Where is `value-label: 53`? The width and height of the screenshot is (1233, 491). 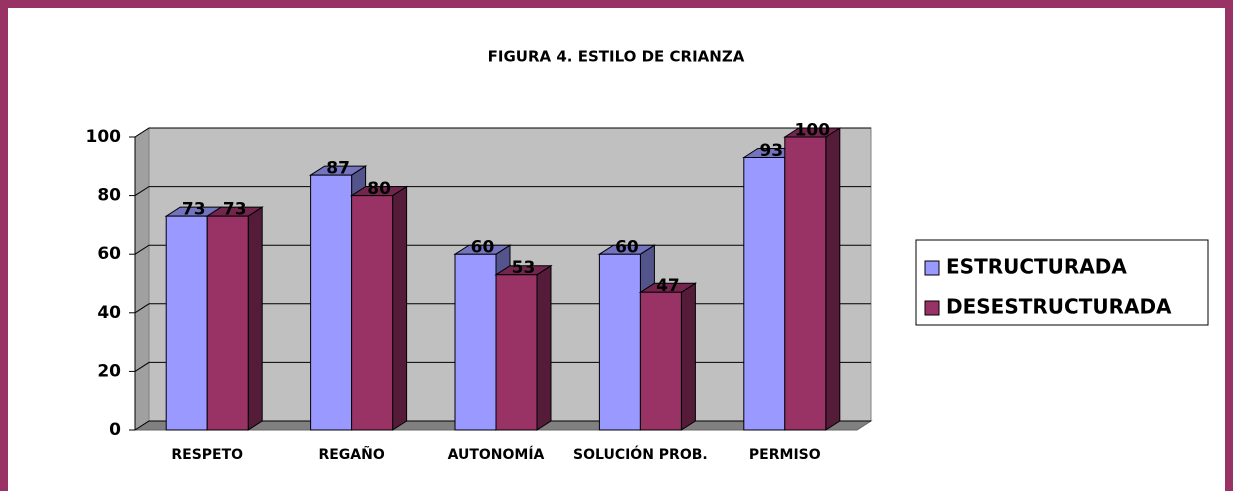
value-label: 53 is located at coordinates (524, 268).